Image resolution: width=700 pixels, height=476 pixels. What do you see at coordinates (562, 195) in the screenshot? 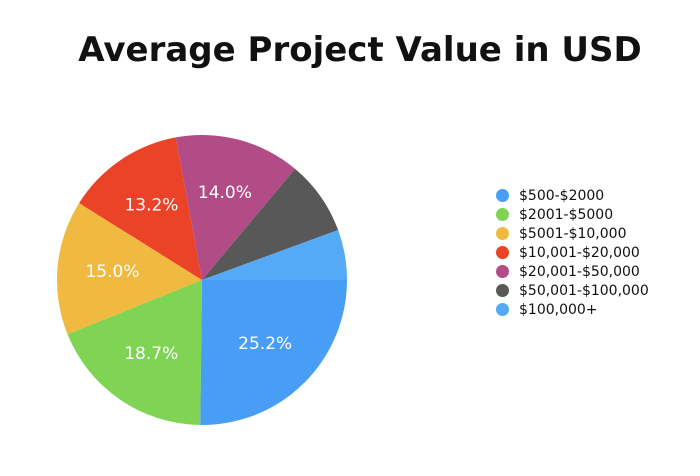
I see `legend-label: $500-$2000` at bounding box center [562, 195].